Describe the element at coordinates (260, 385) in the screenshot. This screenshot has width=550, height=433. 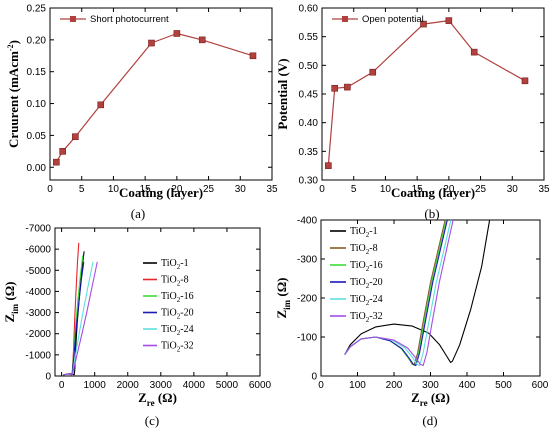
I see `x-tick-label: 6000` at that location.